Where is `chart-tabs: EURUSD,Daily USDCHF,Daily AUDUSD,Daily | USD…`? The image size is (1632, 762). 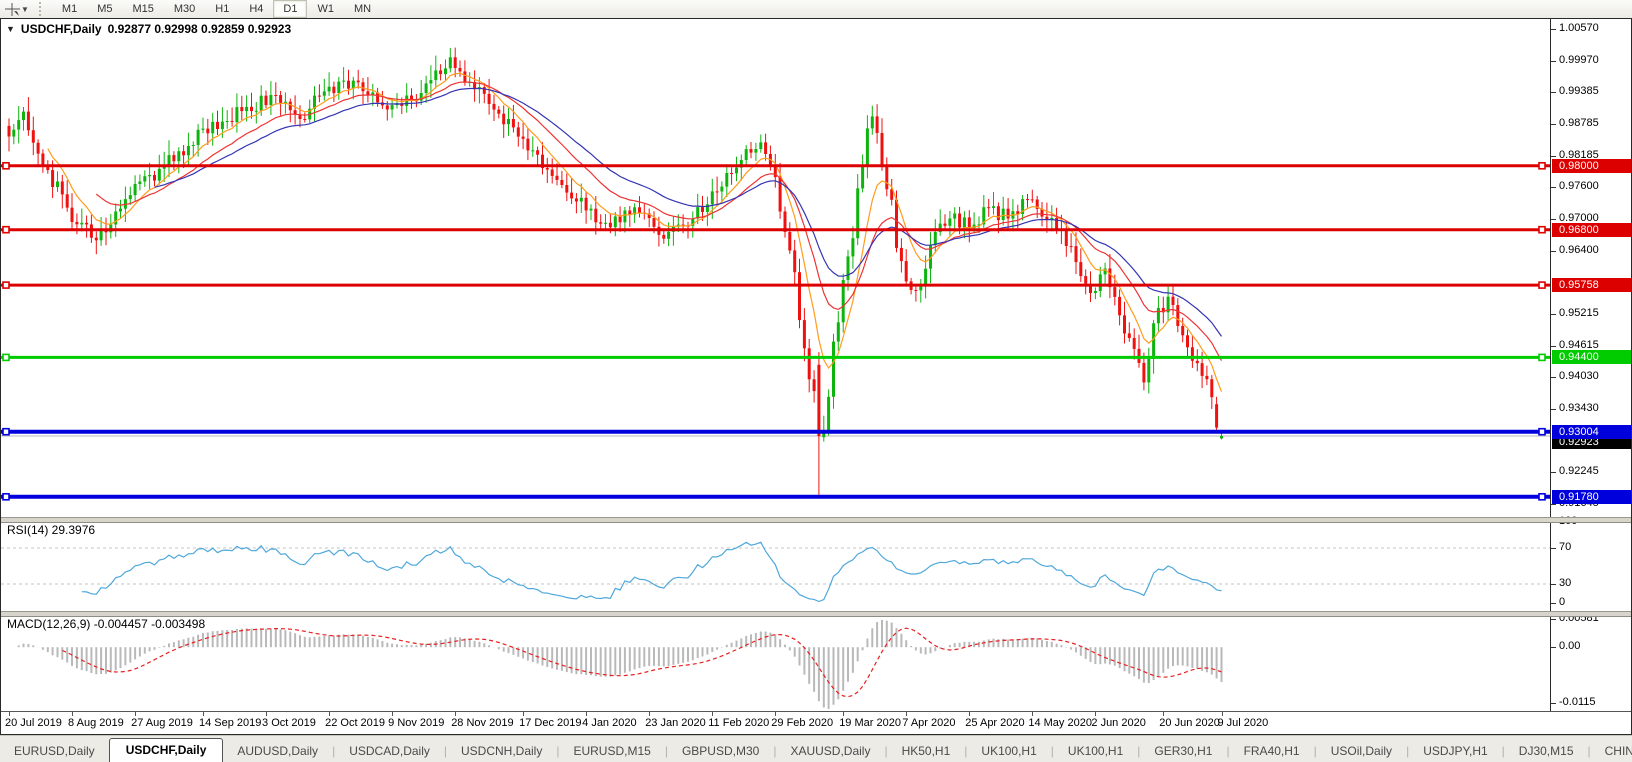
chart-tabs: EURUSD,Daily USDCHF,Daily AUDUSD,Daily | USD… is located at coordinates (816, 750).